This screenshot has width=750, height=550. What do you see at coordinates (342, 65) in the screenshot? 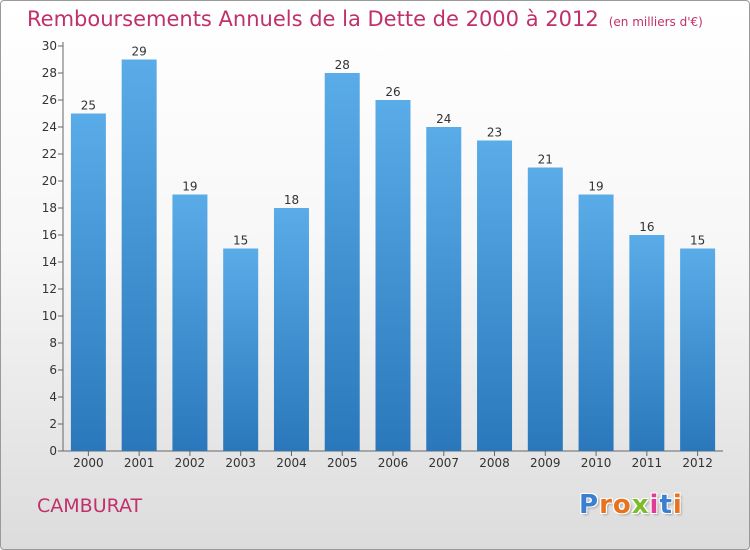
I see `data-label: 28` at bounding box center [342, 65].